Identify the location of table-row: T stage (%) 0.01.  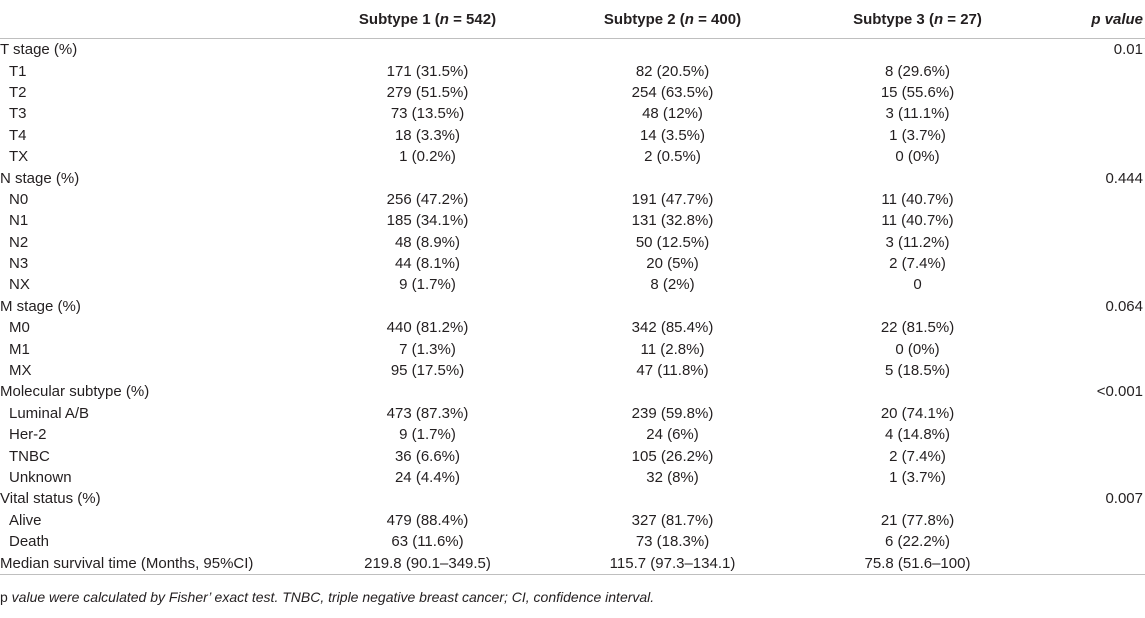
(572, 50).